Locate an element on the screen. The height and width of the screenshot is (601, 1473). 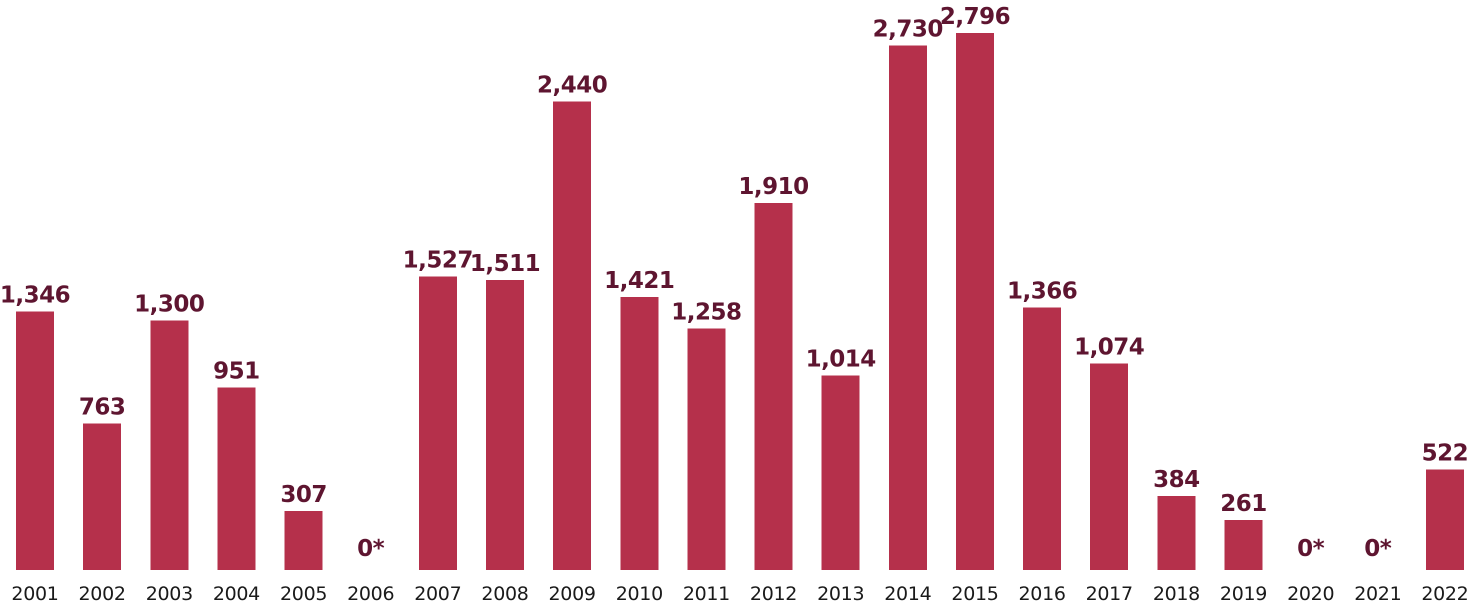
x-tick-label-2009: 2009 is located at coordinates (572, 592).